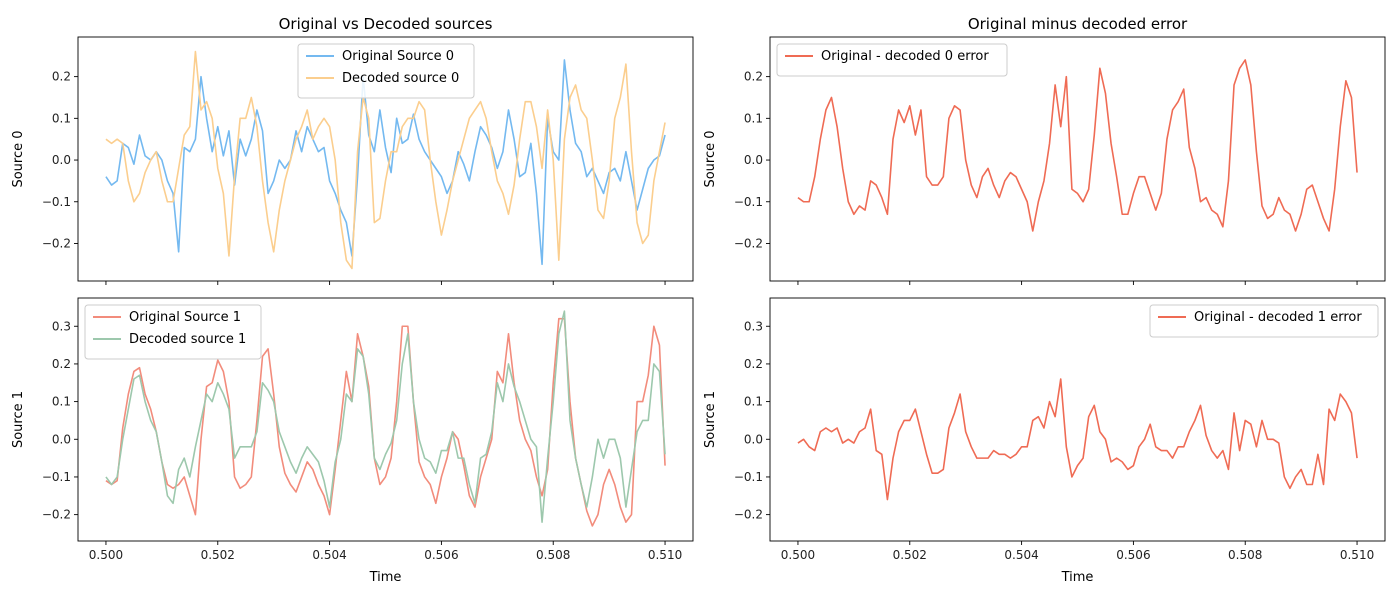 The height and width of the screenshot is (600, 1400). What do you see at coordinates (185, 317) in the screenshot?
I see `legend-label: Original Source 1` at bounding box center [185, 317].